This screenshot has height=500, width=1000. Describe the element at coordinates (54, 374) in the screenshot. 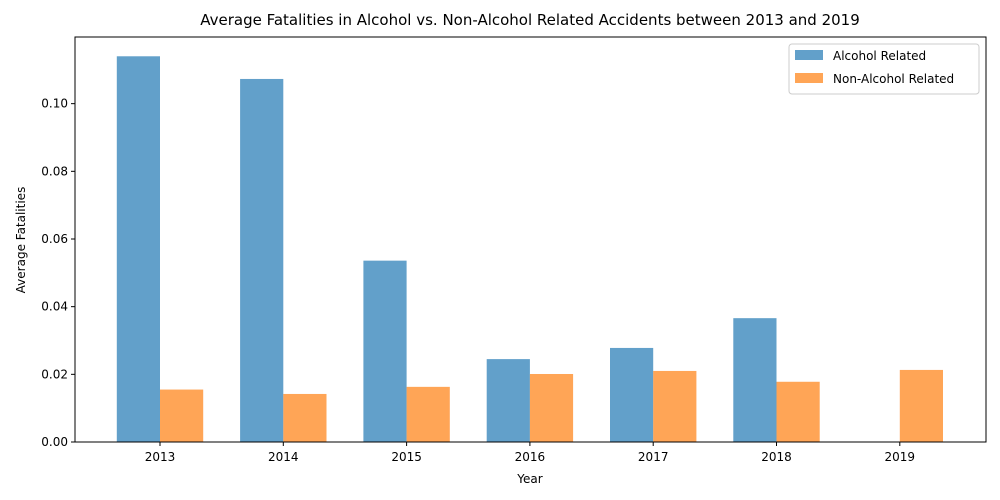

I see `y-tick-label: 0.02` at that location.